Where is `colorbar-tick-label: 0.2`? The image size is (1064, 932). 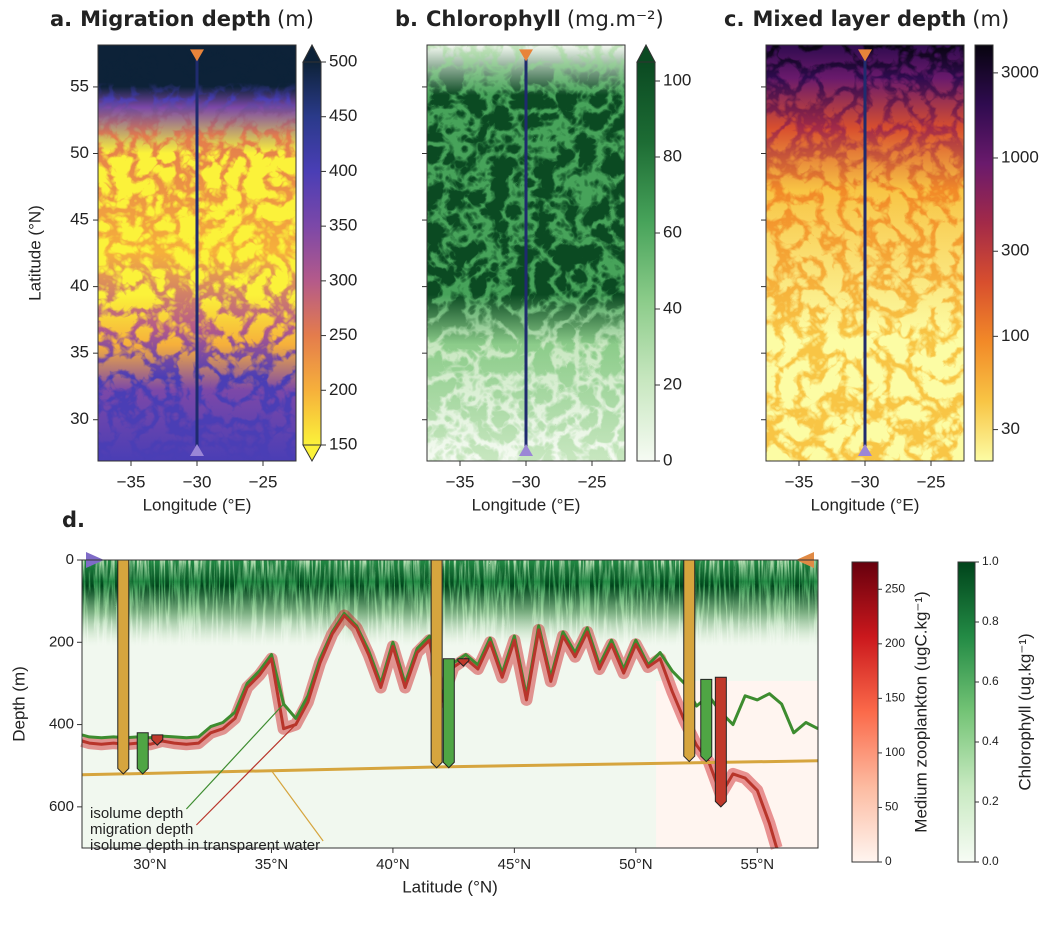 colorbar-tick-label: 0.2 is located at coordinates (990, 801).